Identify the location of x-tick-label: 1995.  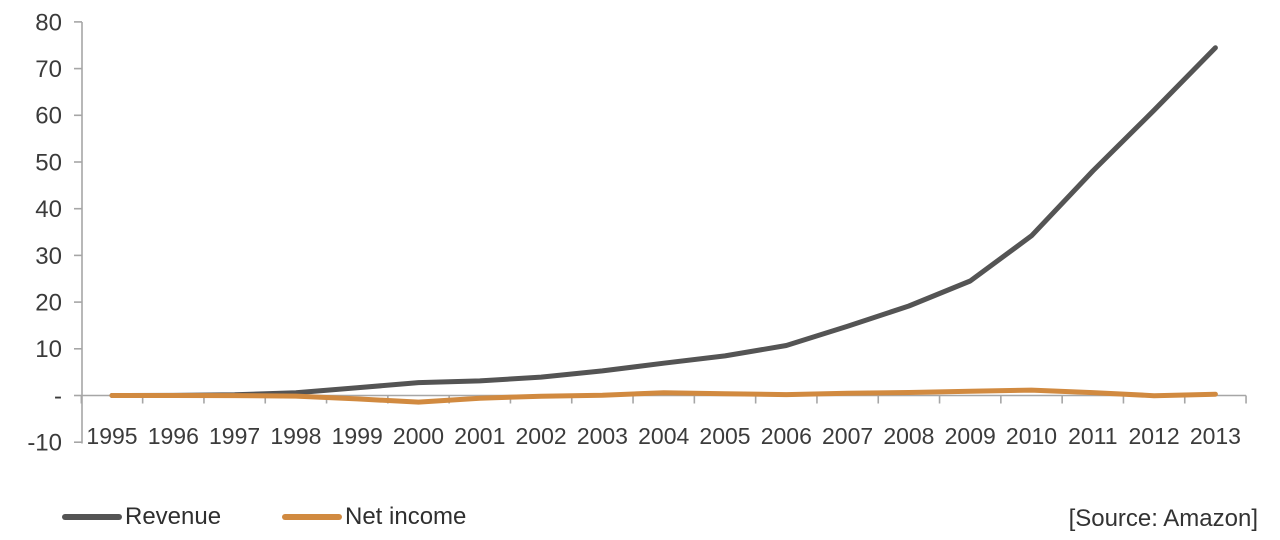
(111, 436).